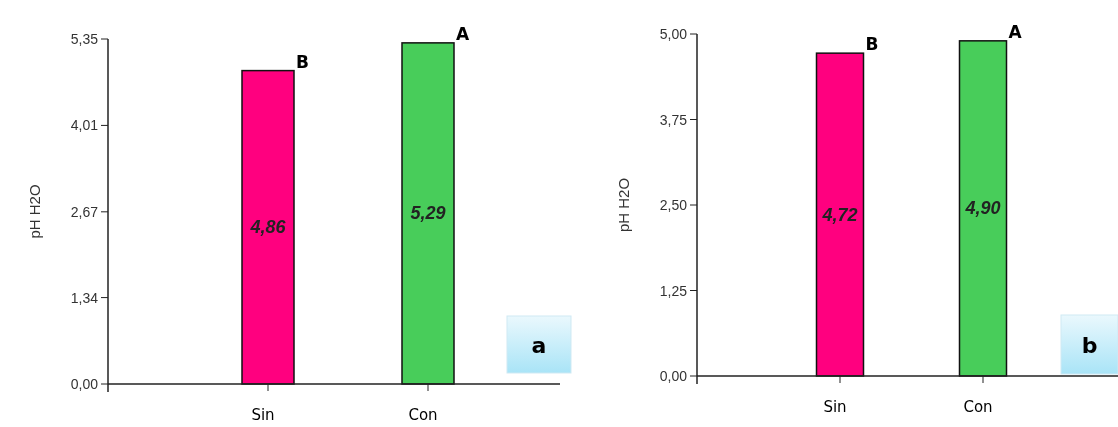  Describe the element at coordinates (268, 227) in the screenshot. I see `data-label: 4,86` at that location.